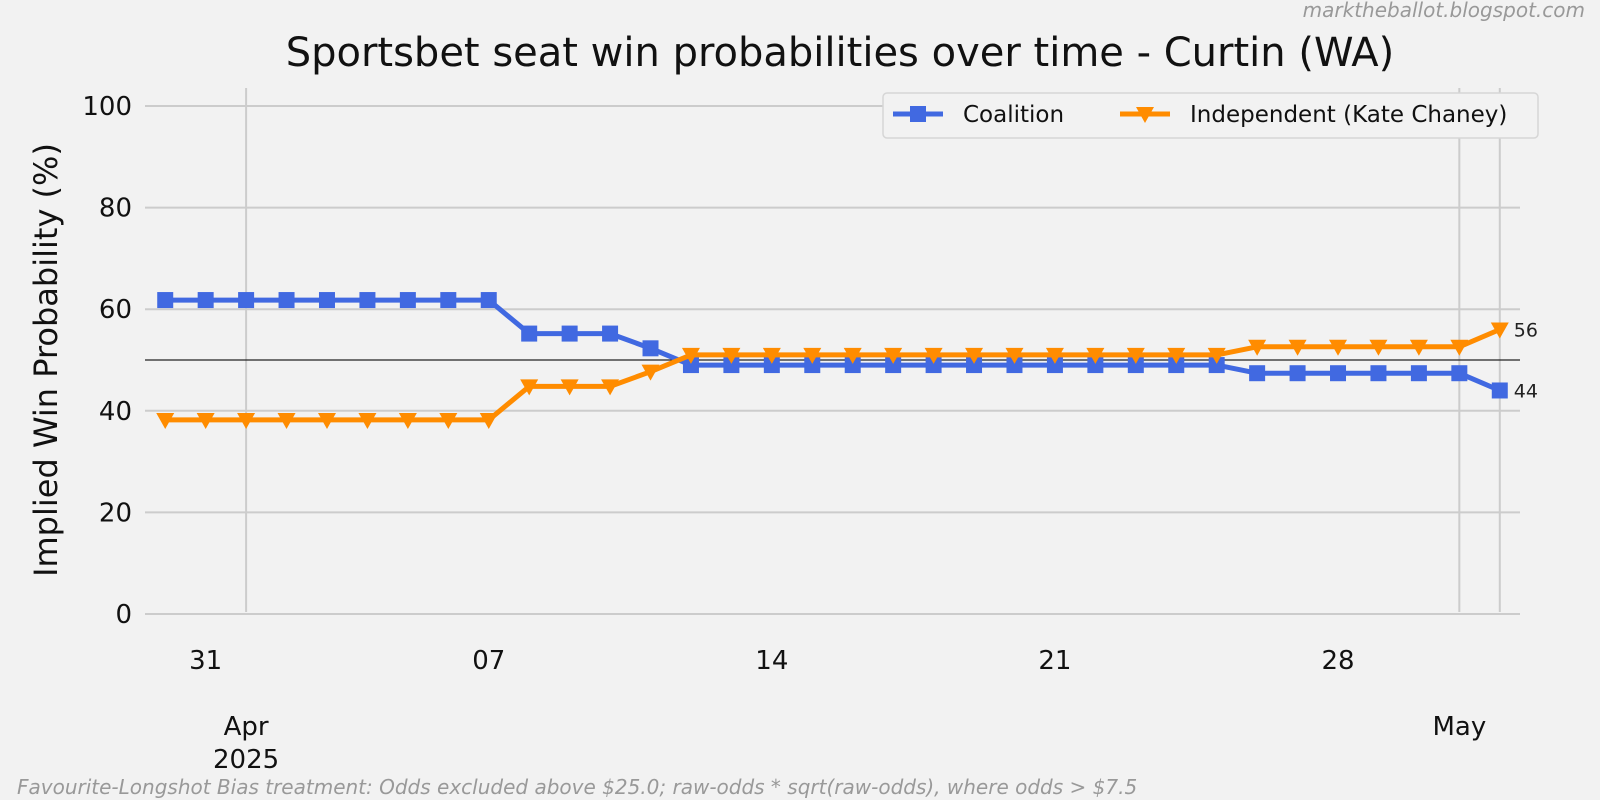 This screenshot has width=1600, height=800. What do you see at coordinates (1526, 391) in the screenshot?
I see `end-label-coalition: 44` at bounding box center [1526, 391].